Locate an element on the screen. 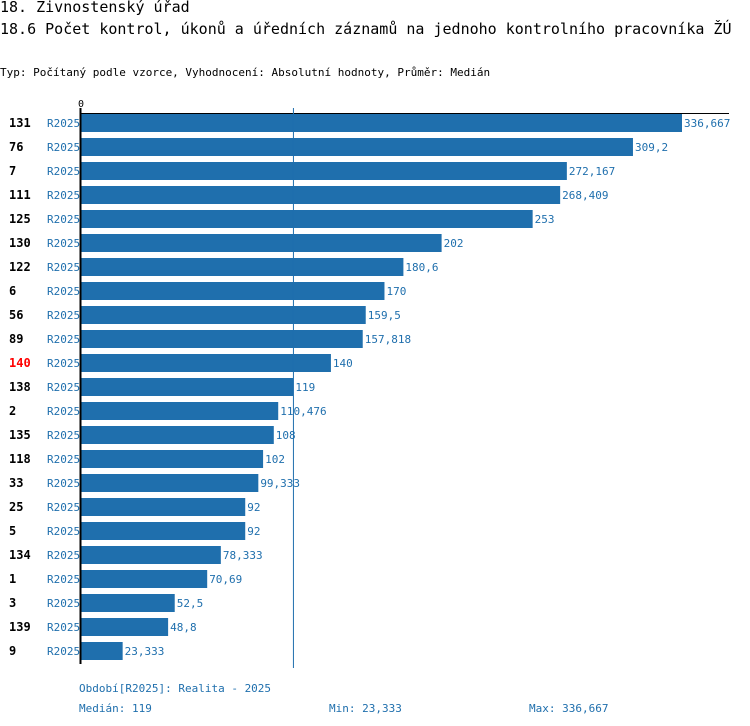 This screenshot has width=750, height=726. category-label: 1 is located at coordinates (12, 579).